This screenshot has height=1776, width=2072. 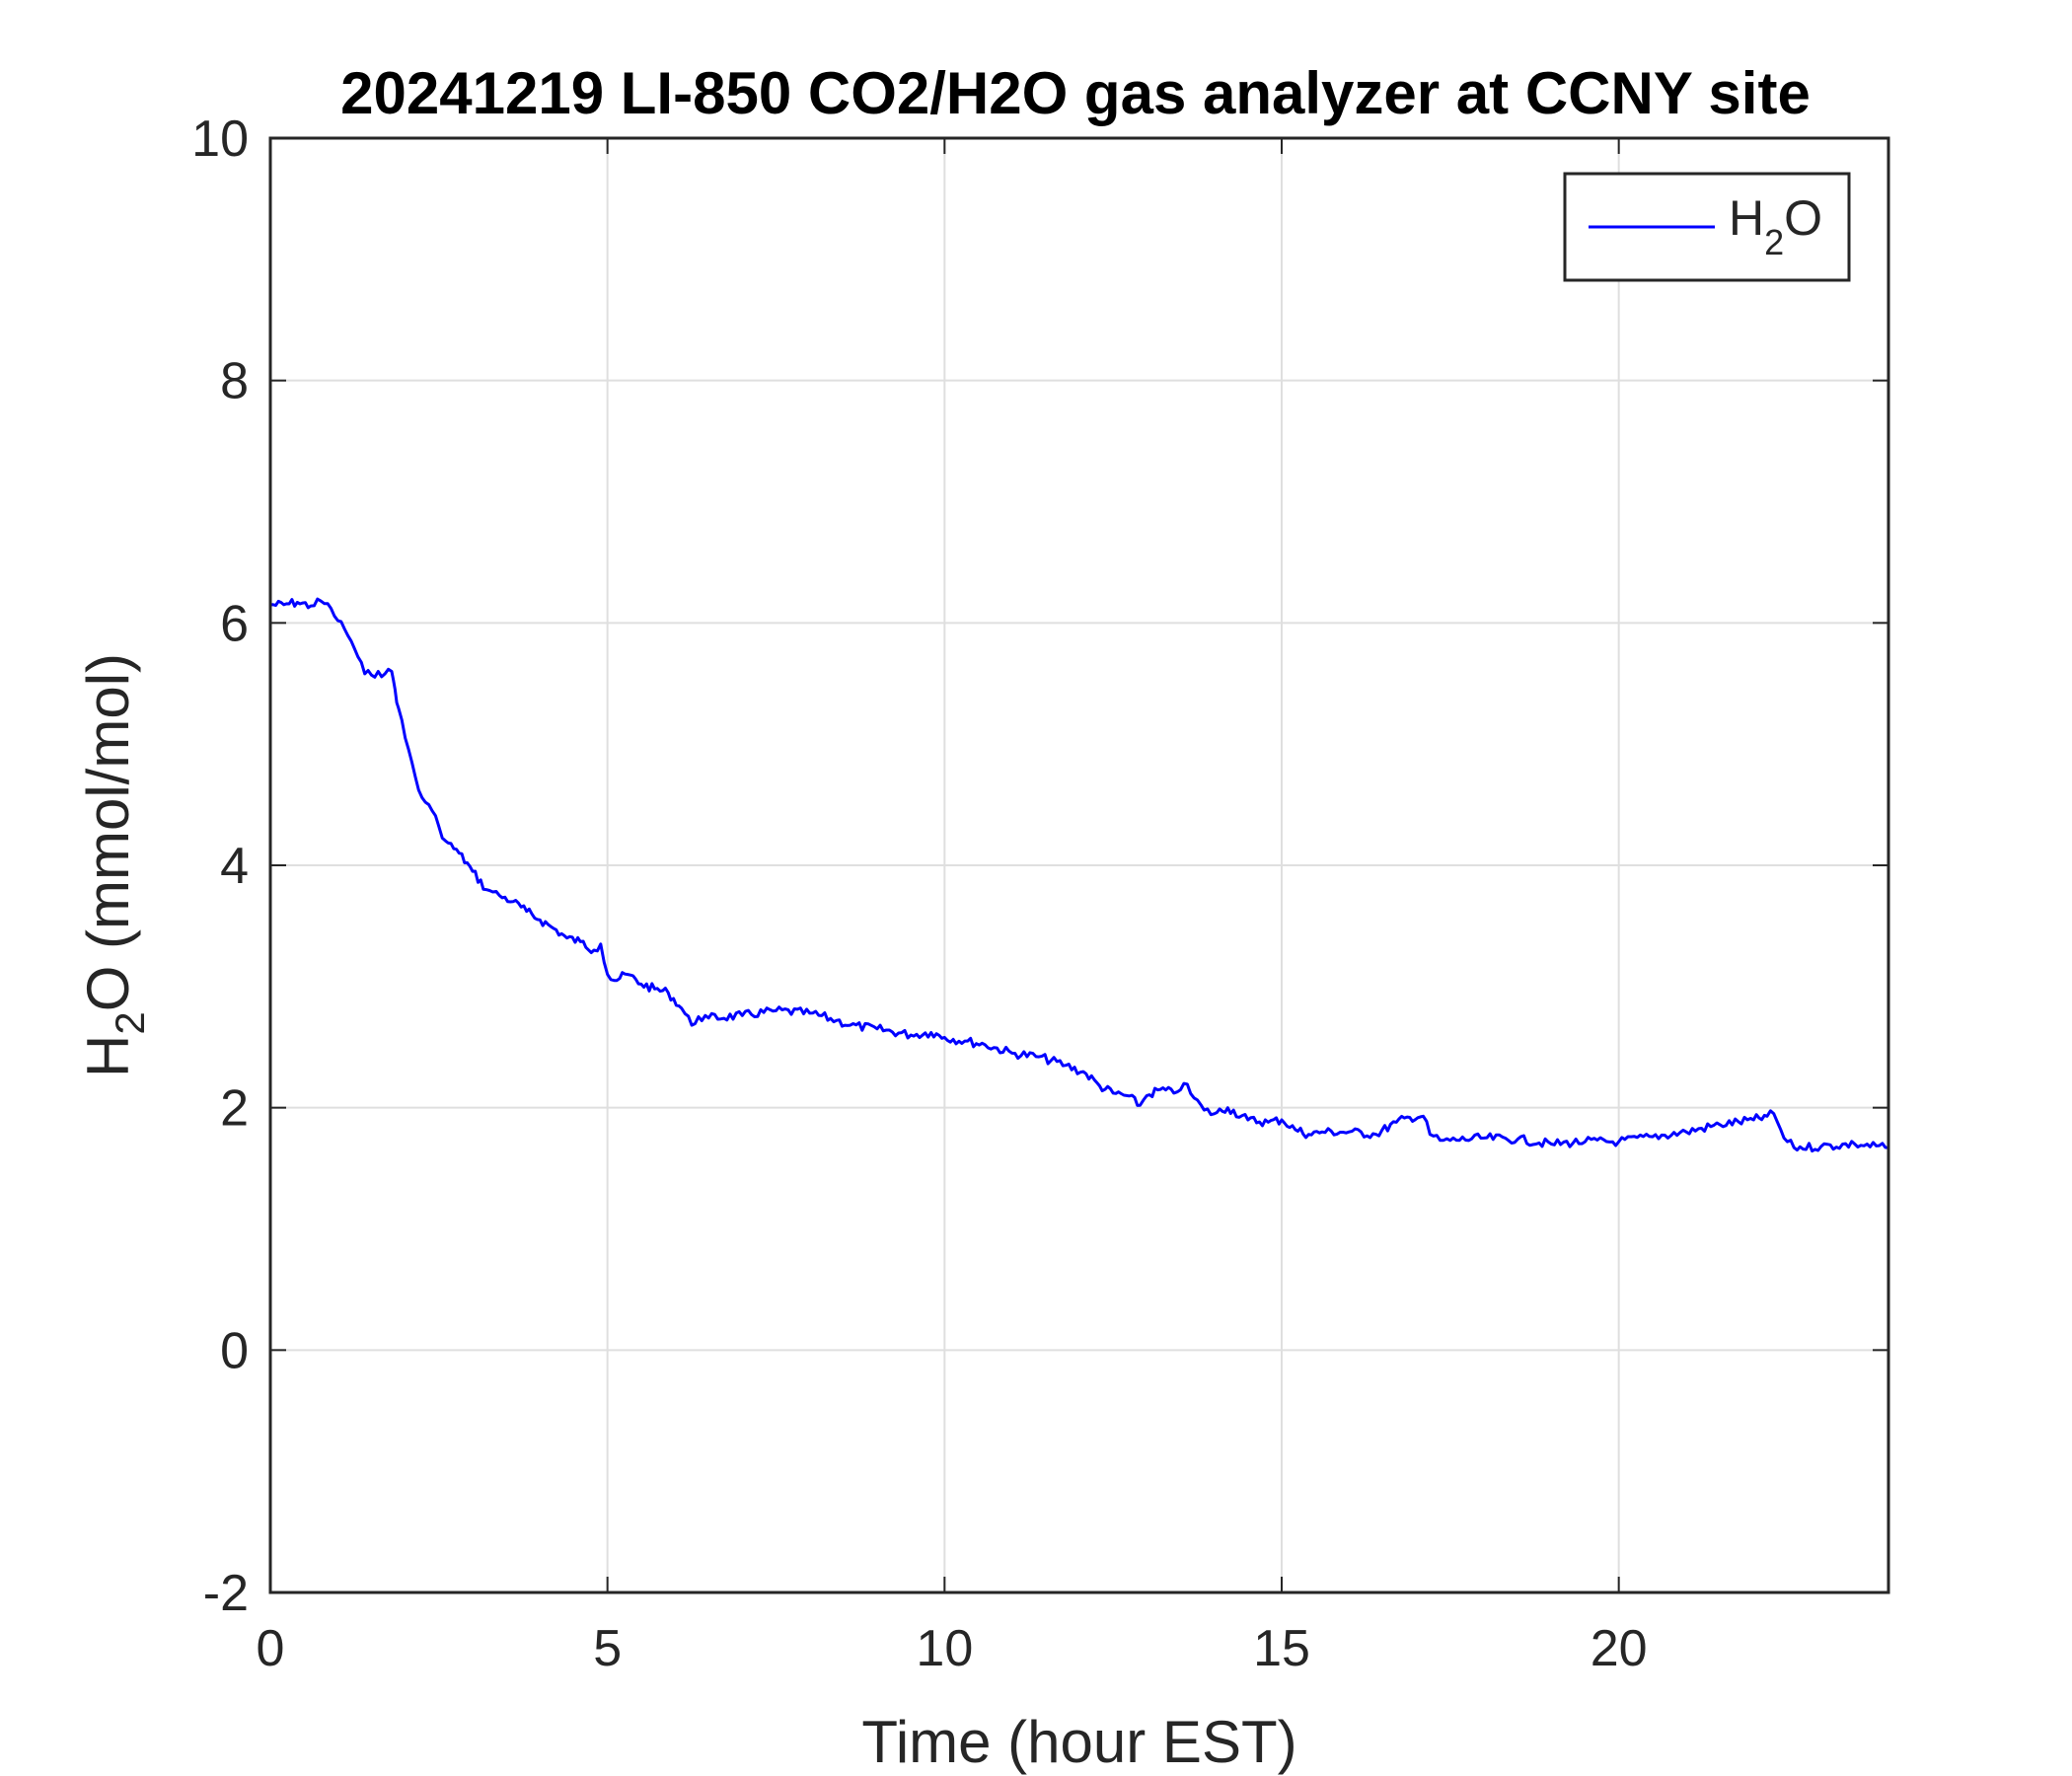 I want to click on x-tick-label: 0, so click(x=271, y=1648).